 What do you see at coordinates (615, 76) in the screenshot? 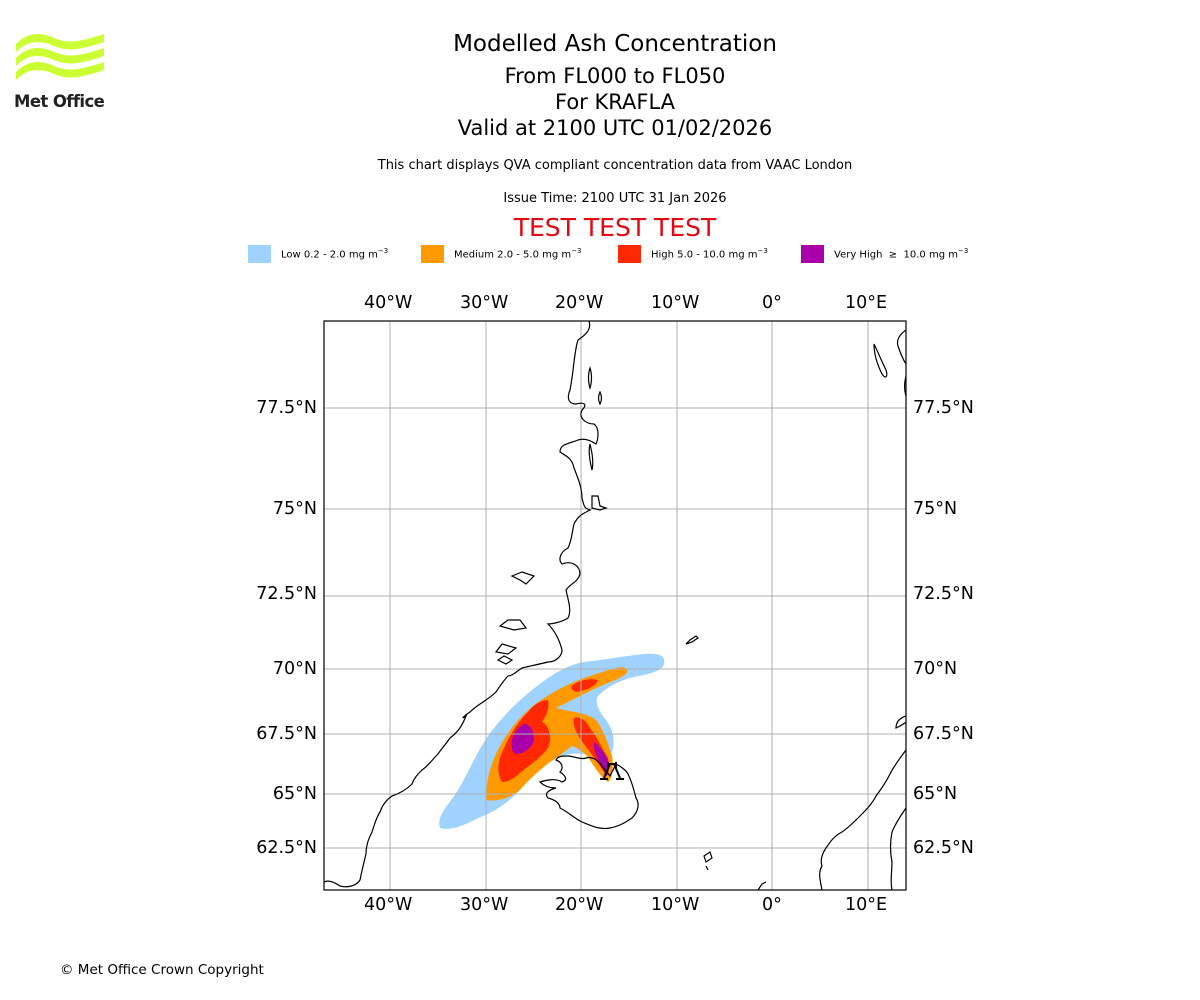
I see `flight-level-range: From FL000 to FL050` at bounding box center [615, 76].